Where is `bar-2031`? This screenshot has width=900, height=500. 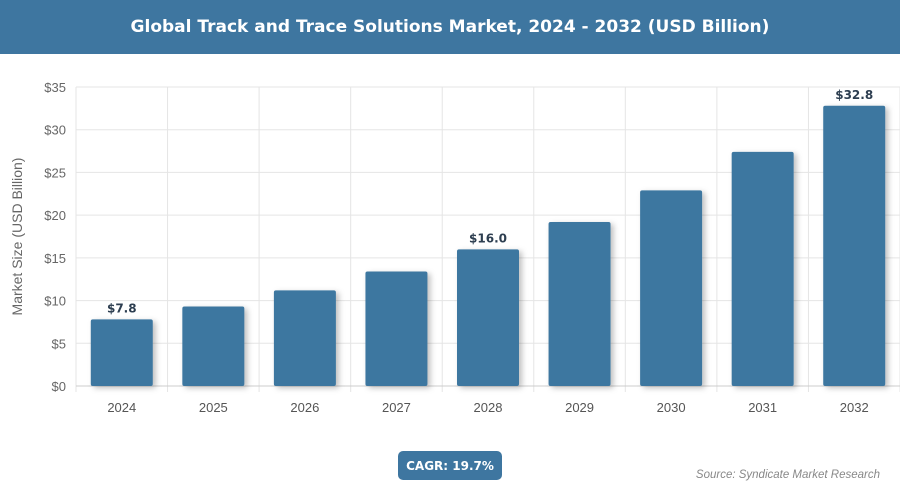 bar-2031 is located at coordinates (762, 268).